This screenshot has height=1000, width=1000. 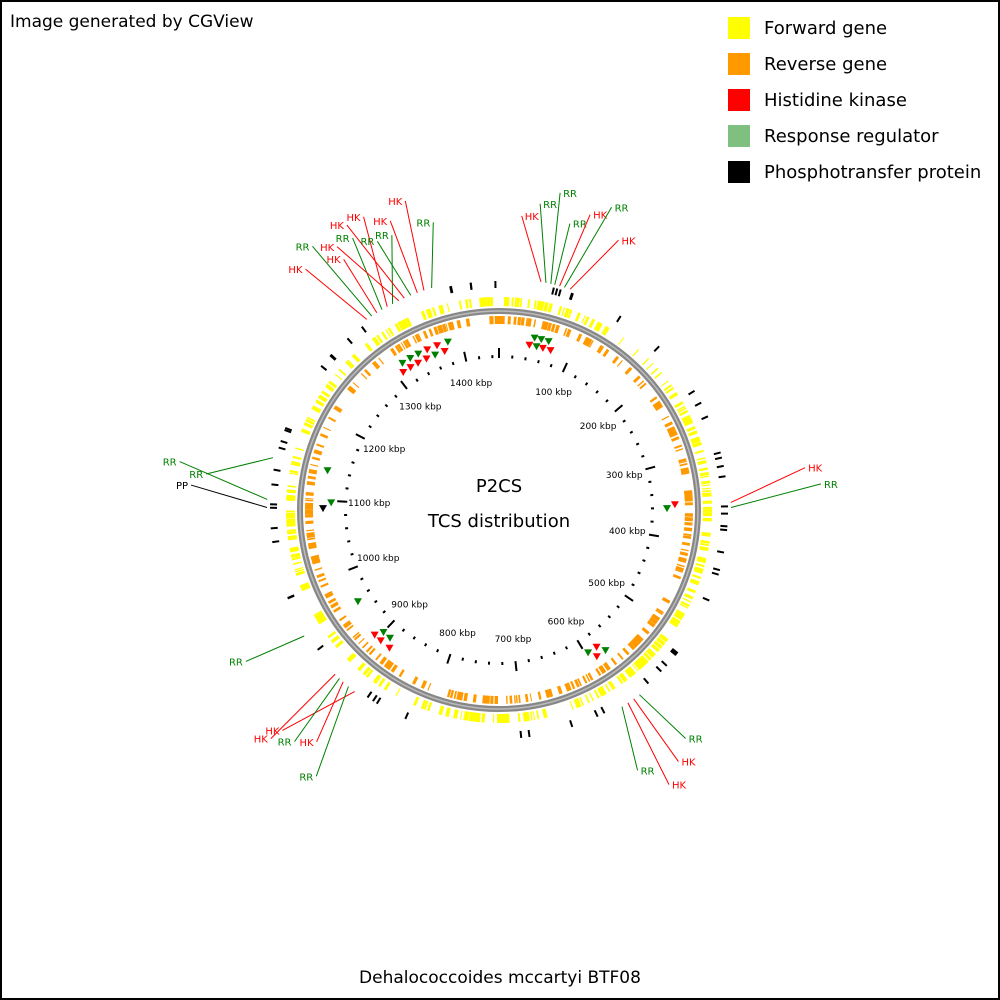 I want to click on ruler-tick-label: 500 kbp, so click(x=606, y=584).